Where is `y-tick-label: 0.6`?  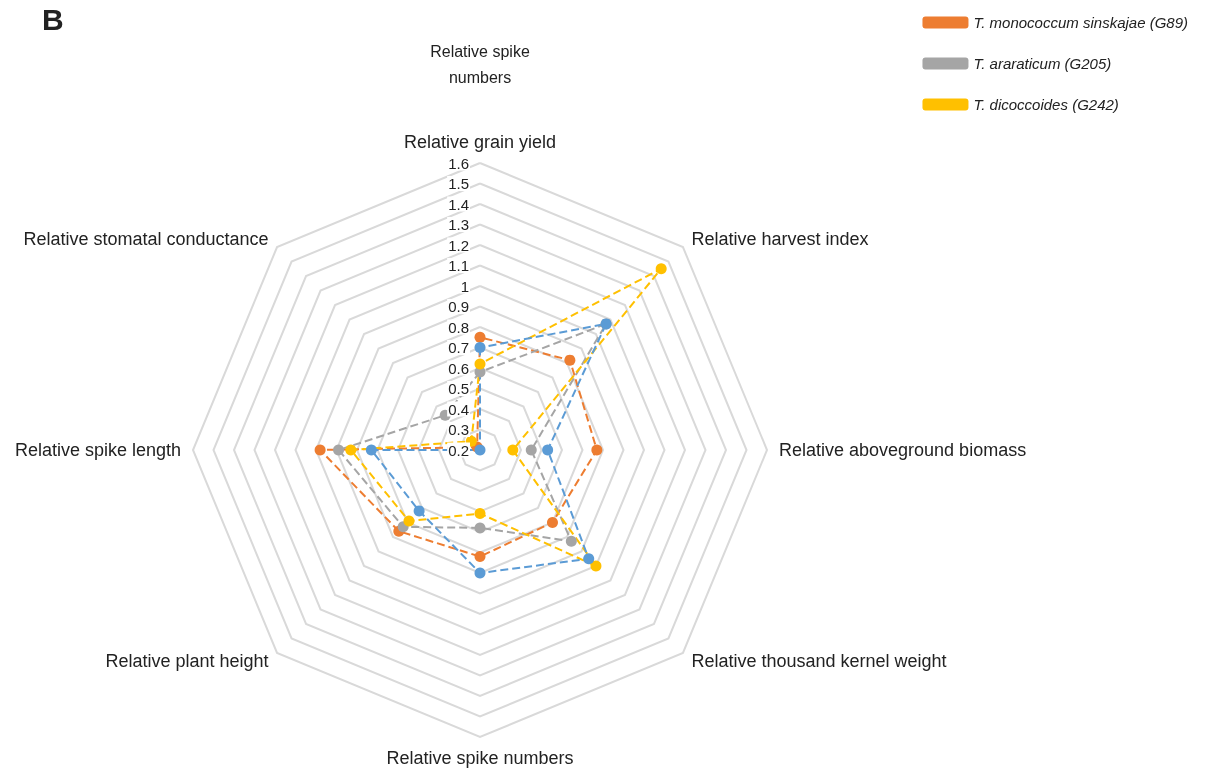 y-tick-label: 0.6 is located at coordinates (458, 368).